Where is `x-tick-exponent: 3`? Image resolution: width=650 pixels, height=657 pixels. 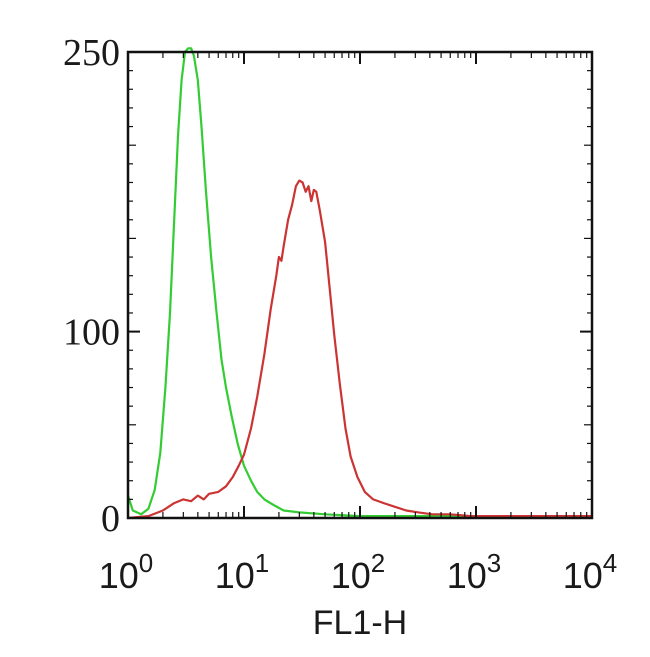
x-tick-exponent: 3 is located at coordinates (494, 563).